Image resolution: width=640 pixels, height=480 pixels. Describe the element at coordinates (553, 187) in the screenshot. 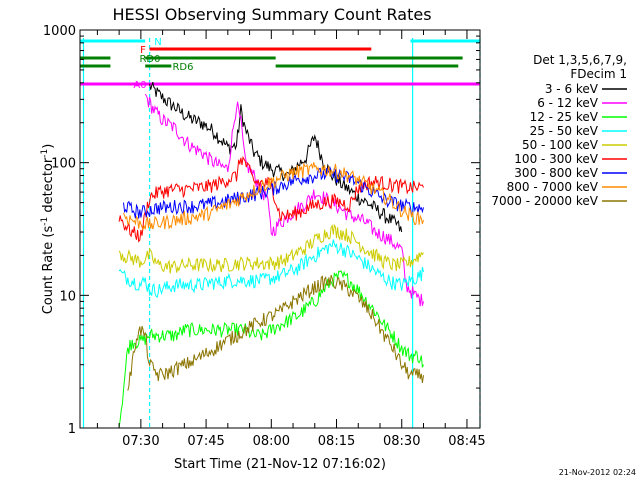

I see `legend-entry-label: 800 - 7000 keV` at that location.